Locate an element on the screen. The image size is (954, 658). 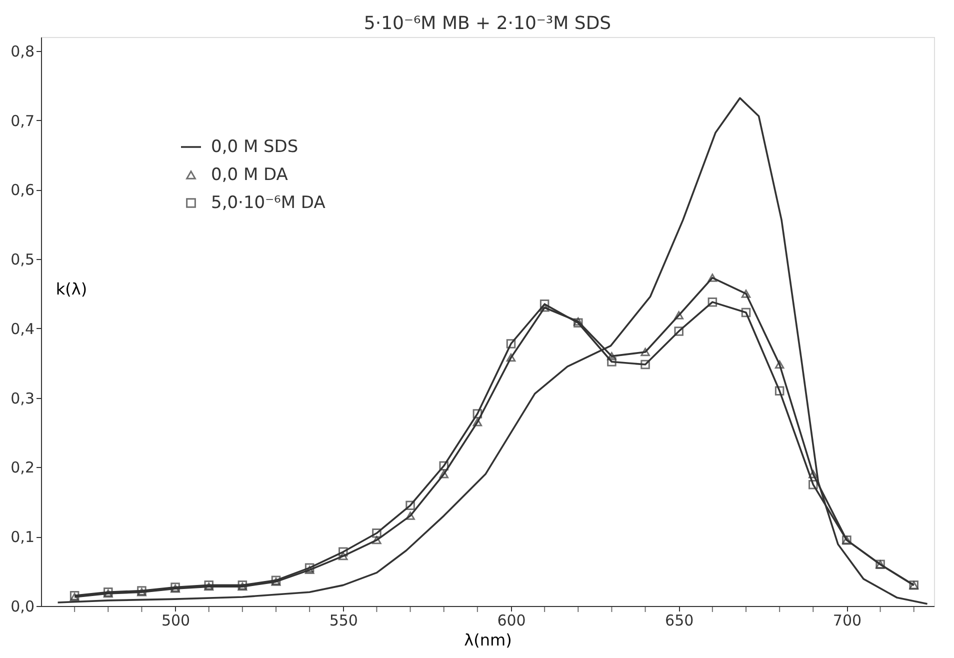
y-tick-label: 0,1 is located at coordinates (22, 537).